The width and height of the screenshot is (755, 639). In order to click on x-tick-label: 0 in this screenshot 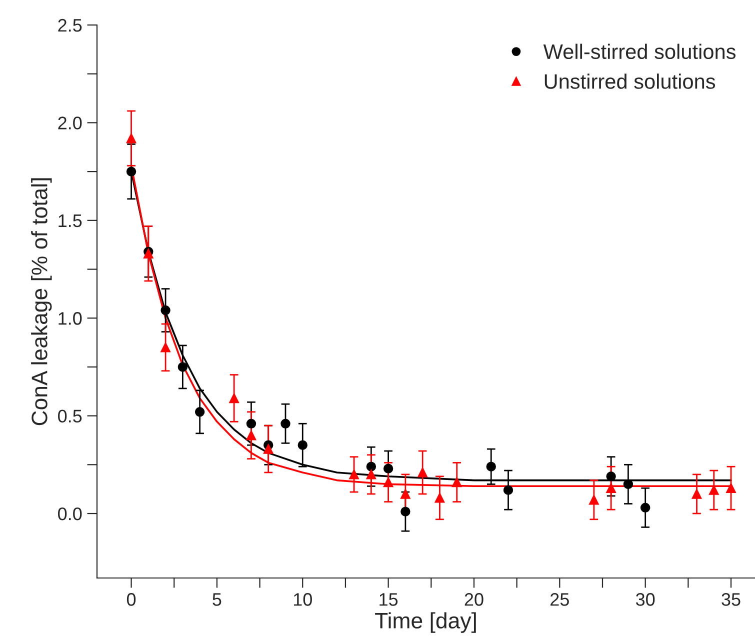, I will do `click(131, 599)`.